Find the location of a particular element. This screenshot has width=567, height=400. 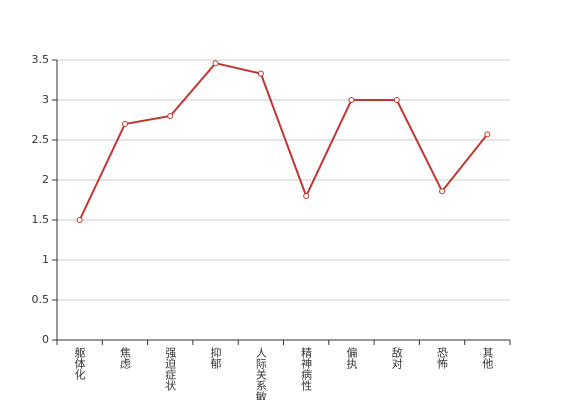

y-tick-label: 3.5 is located at coordinates (41, 59).